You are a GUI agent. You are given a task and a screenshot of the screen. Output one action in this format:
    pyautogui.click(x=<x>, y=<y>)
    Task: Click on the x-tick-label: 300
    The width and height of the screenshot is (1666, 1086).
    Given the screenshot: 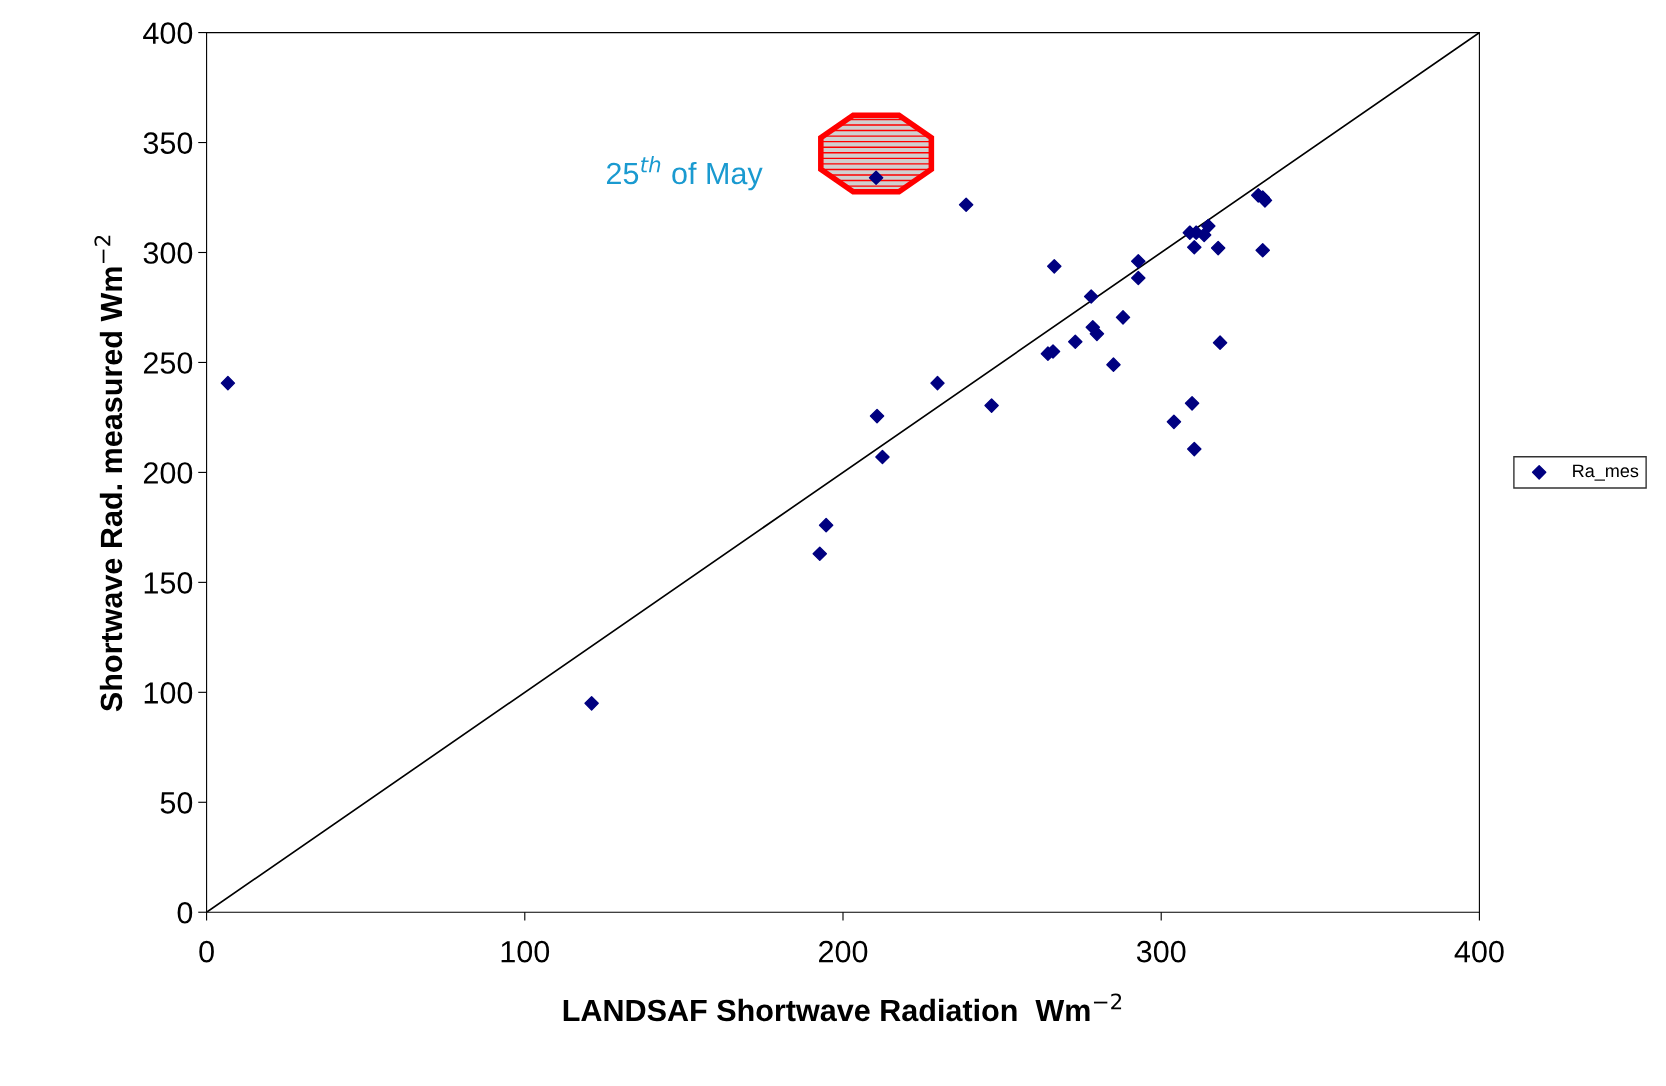 What is the action you would take?
    pyautogui.click(x=1161, y=951)
    